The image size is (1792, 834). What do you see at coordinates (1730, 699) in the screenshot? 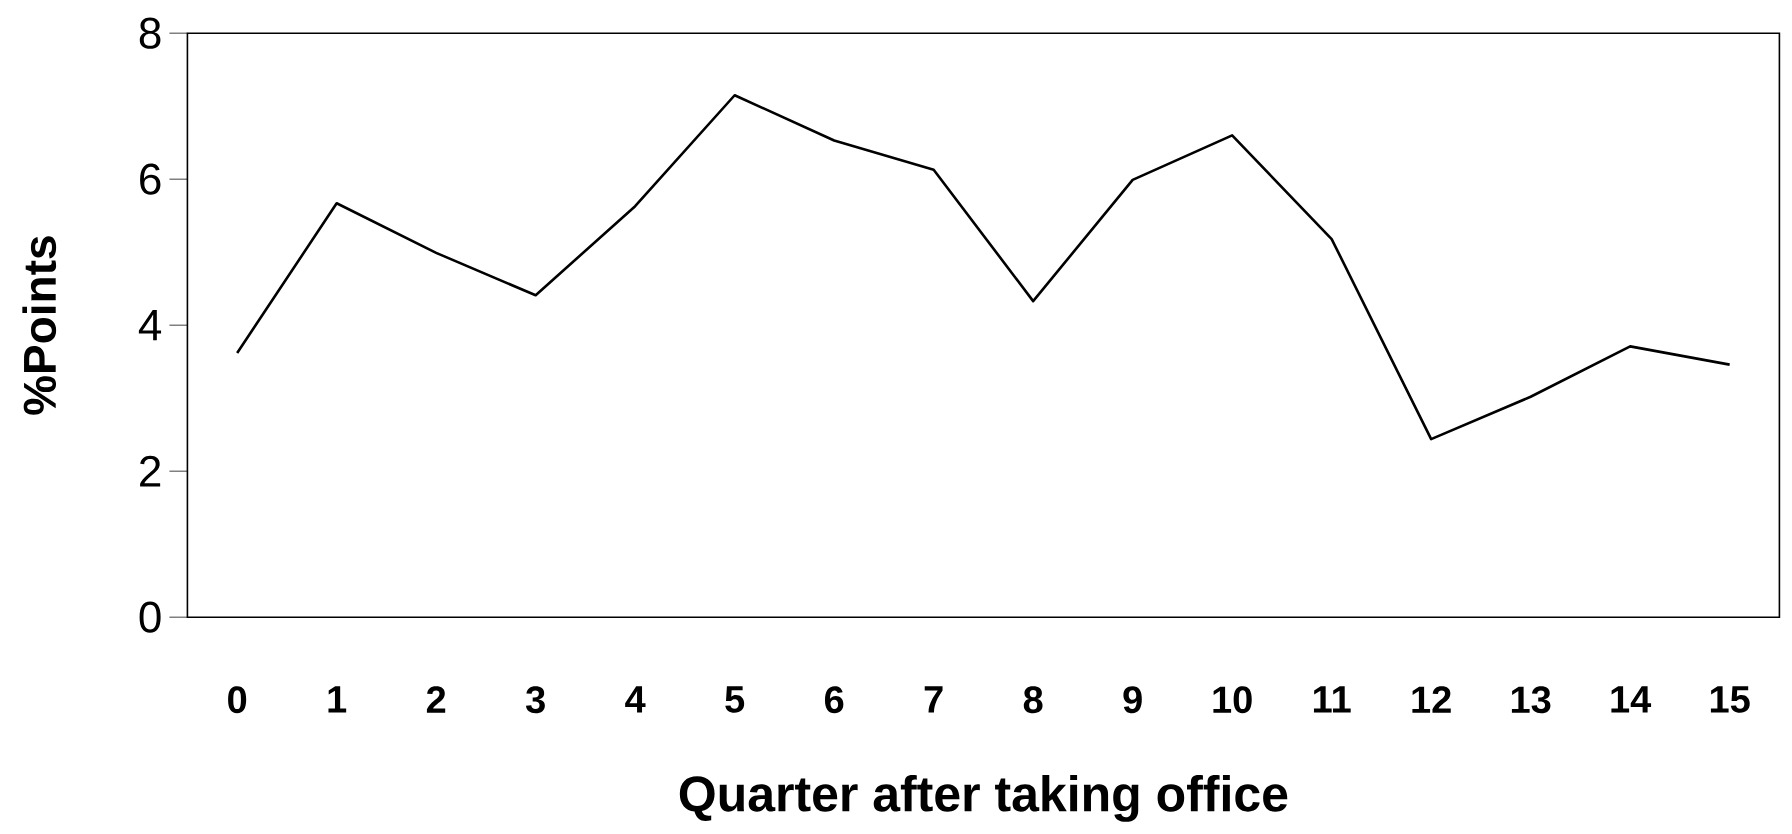
I see `x-tick-label: 15` at bounding box center [1730, 699].